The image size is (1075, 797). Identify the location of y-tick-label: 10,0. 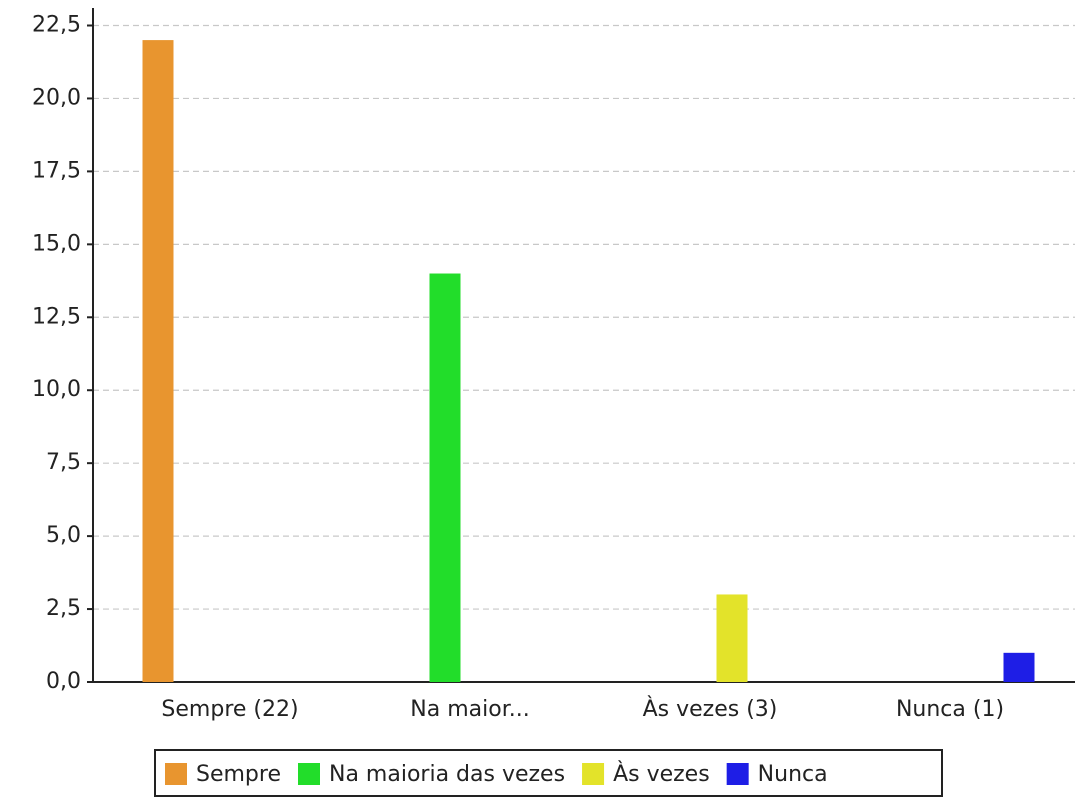
(56, 389).